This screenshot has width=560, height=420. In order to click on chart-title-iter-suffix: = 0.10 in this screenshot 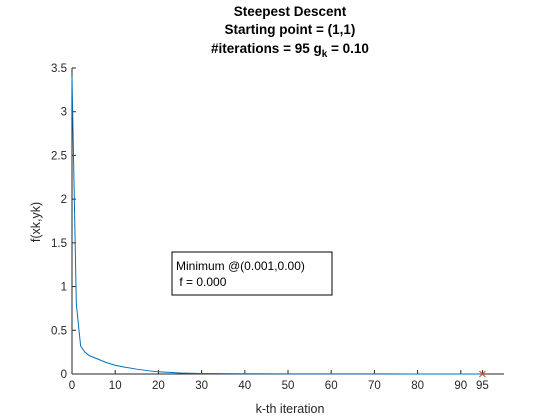, I will do `click(348, 48)`.